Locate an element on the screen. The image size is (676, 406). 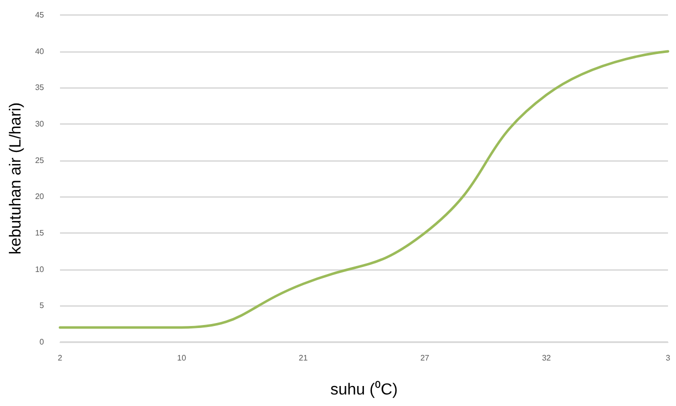
x-tick-label: 3 is located at coordinates (668, 358).